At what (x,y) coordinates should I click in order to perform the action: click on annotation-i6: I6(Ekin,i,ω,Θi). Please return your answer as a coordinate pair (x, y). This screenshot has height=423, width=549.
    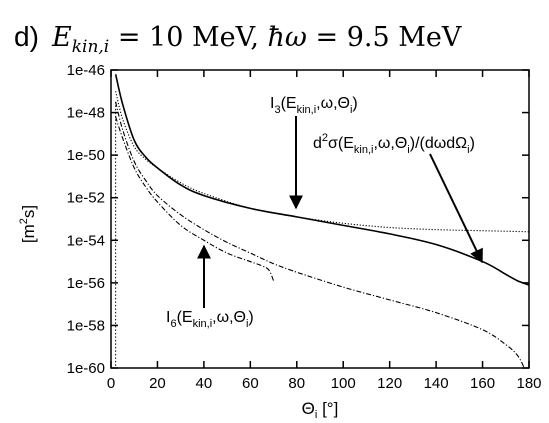
    Looking at the image, I should click on (210, 319).